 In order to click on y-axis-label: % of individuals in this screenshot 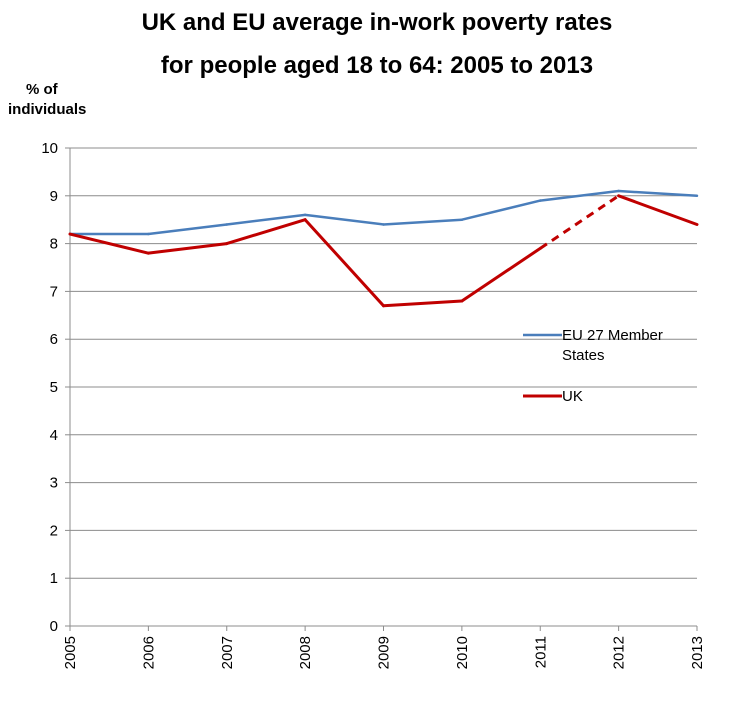, I will do `click(47, 100)`.